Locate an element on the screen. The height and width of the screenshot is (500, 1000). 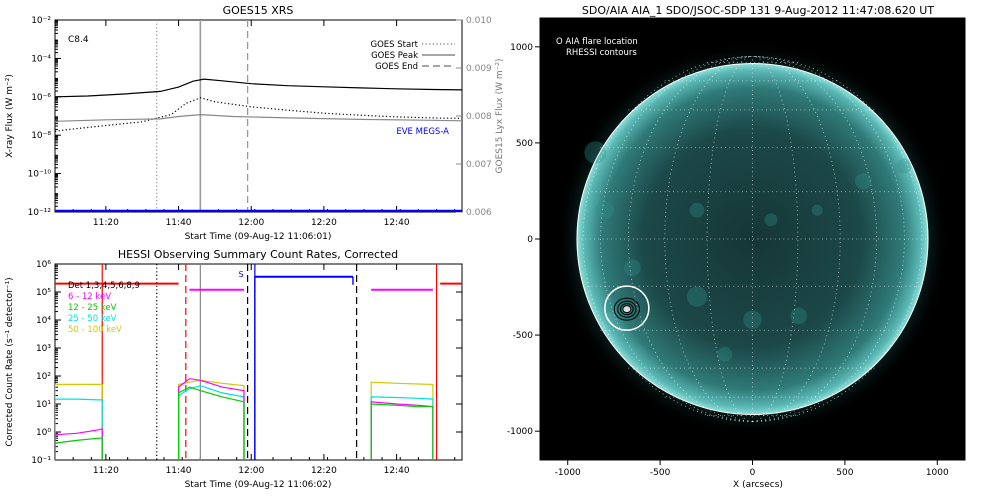
aia-flare-circle is located at coordinates (627, 308).